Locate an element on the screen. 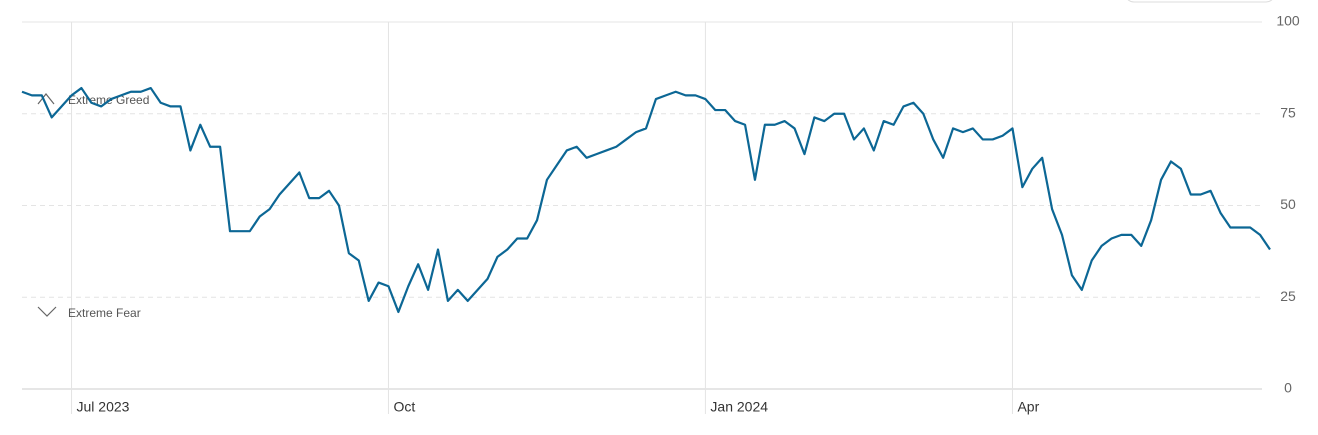  x-tick-label: Jan 2024 is located at coordinates (739, 407).